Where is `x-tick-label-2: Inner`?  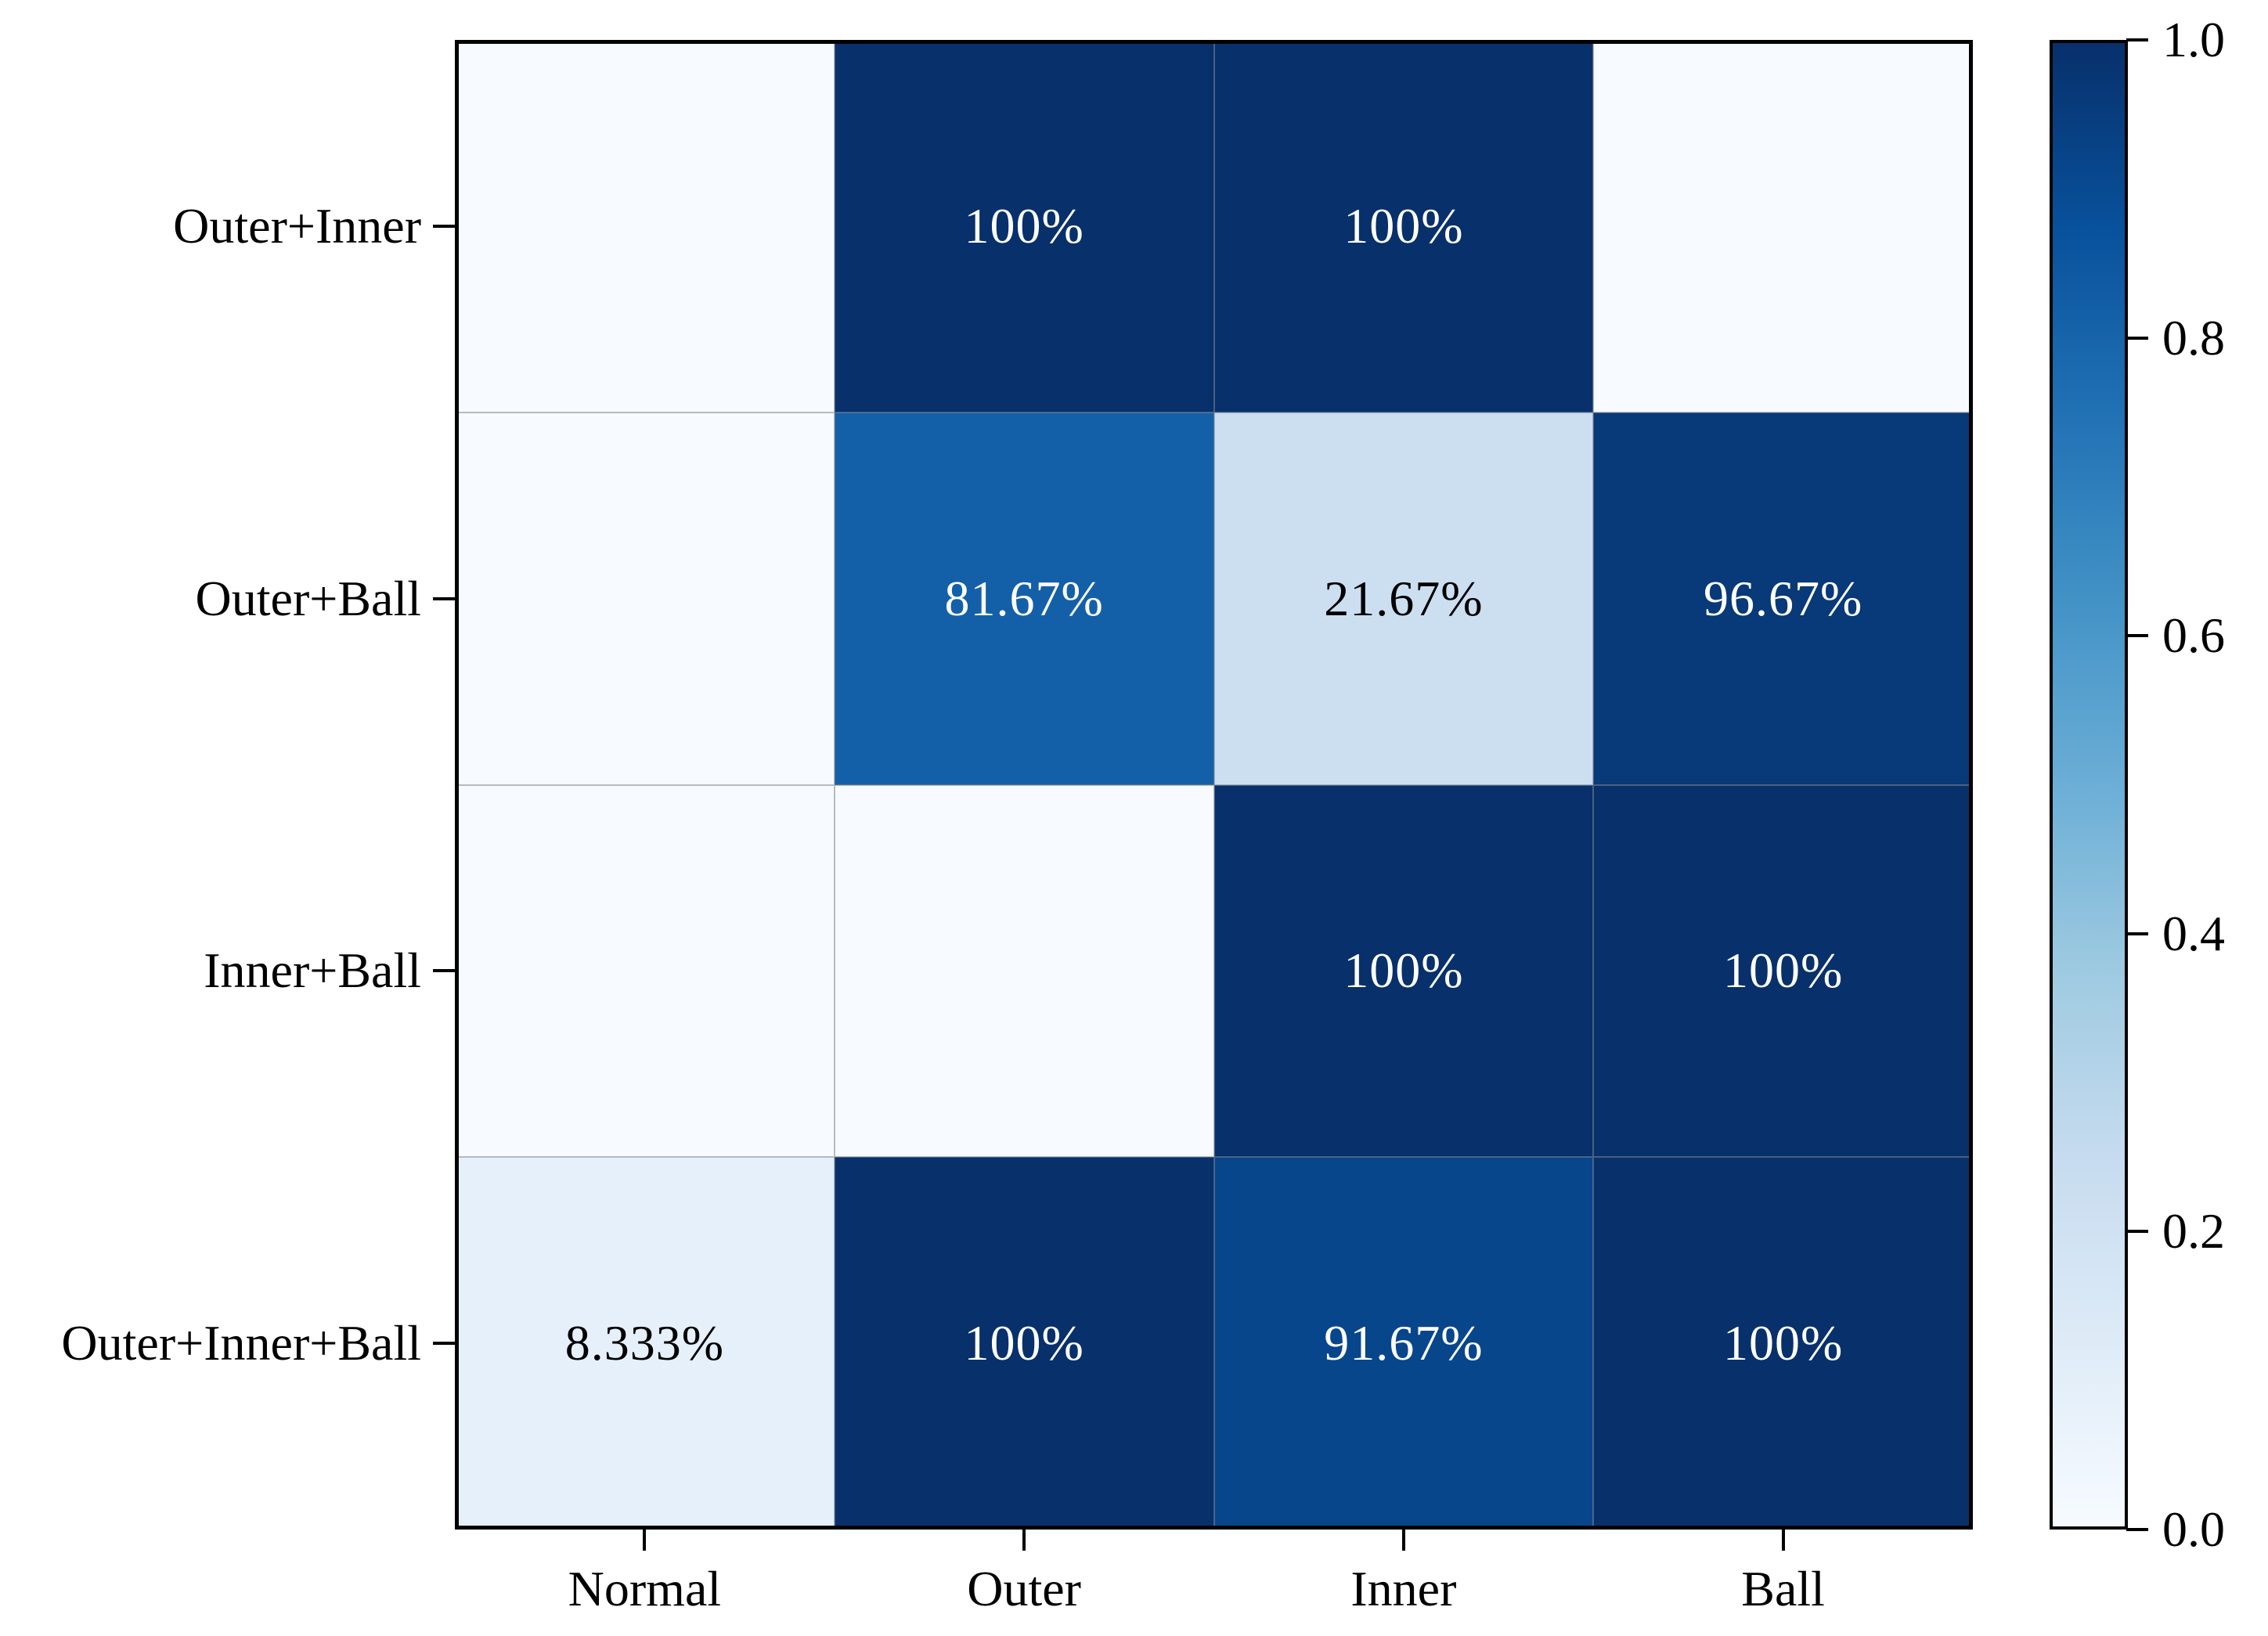 x-tick-label-2: Inner is located at coordinates (1403, 1588).